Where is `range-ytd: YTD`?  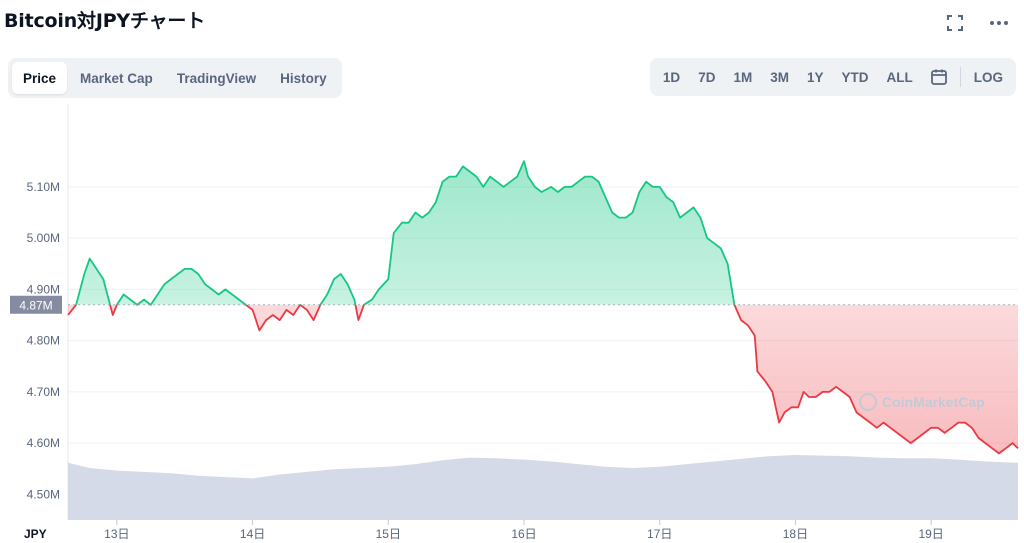 range-ytd: YTD is located at coordinates (855, 77).